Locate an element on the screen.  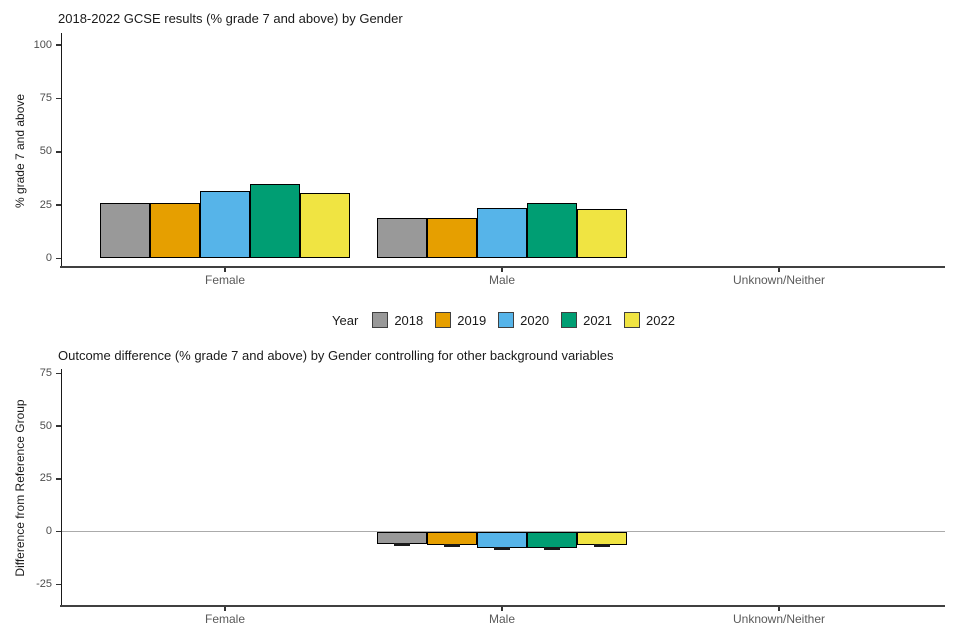
bar-2018-Female is located at coordinates (125, 231).